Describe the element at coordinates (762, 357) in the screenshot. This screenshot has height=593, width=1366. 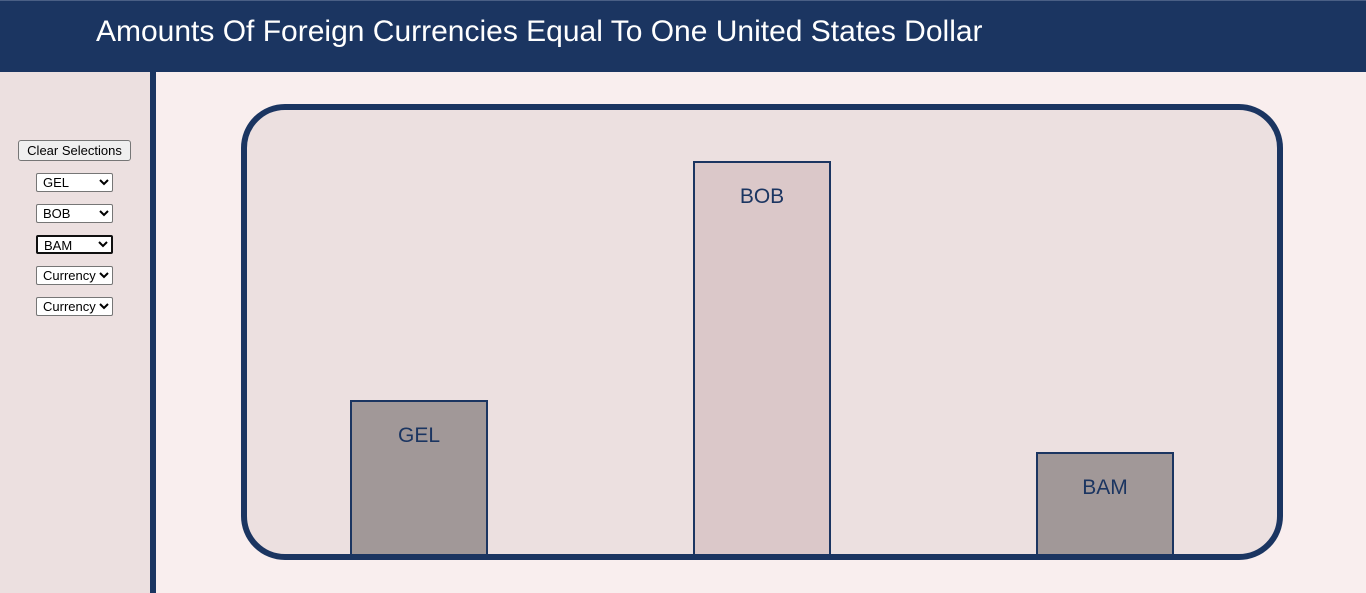
I see `bar-bob: BOB` at that location.